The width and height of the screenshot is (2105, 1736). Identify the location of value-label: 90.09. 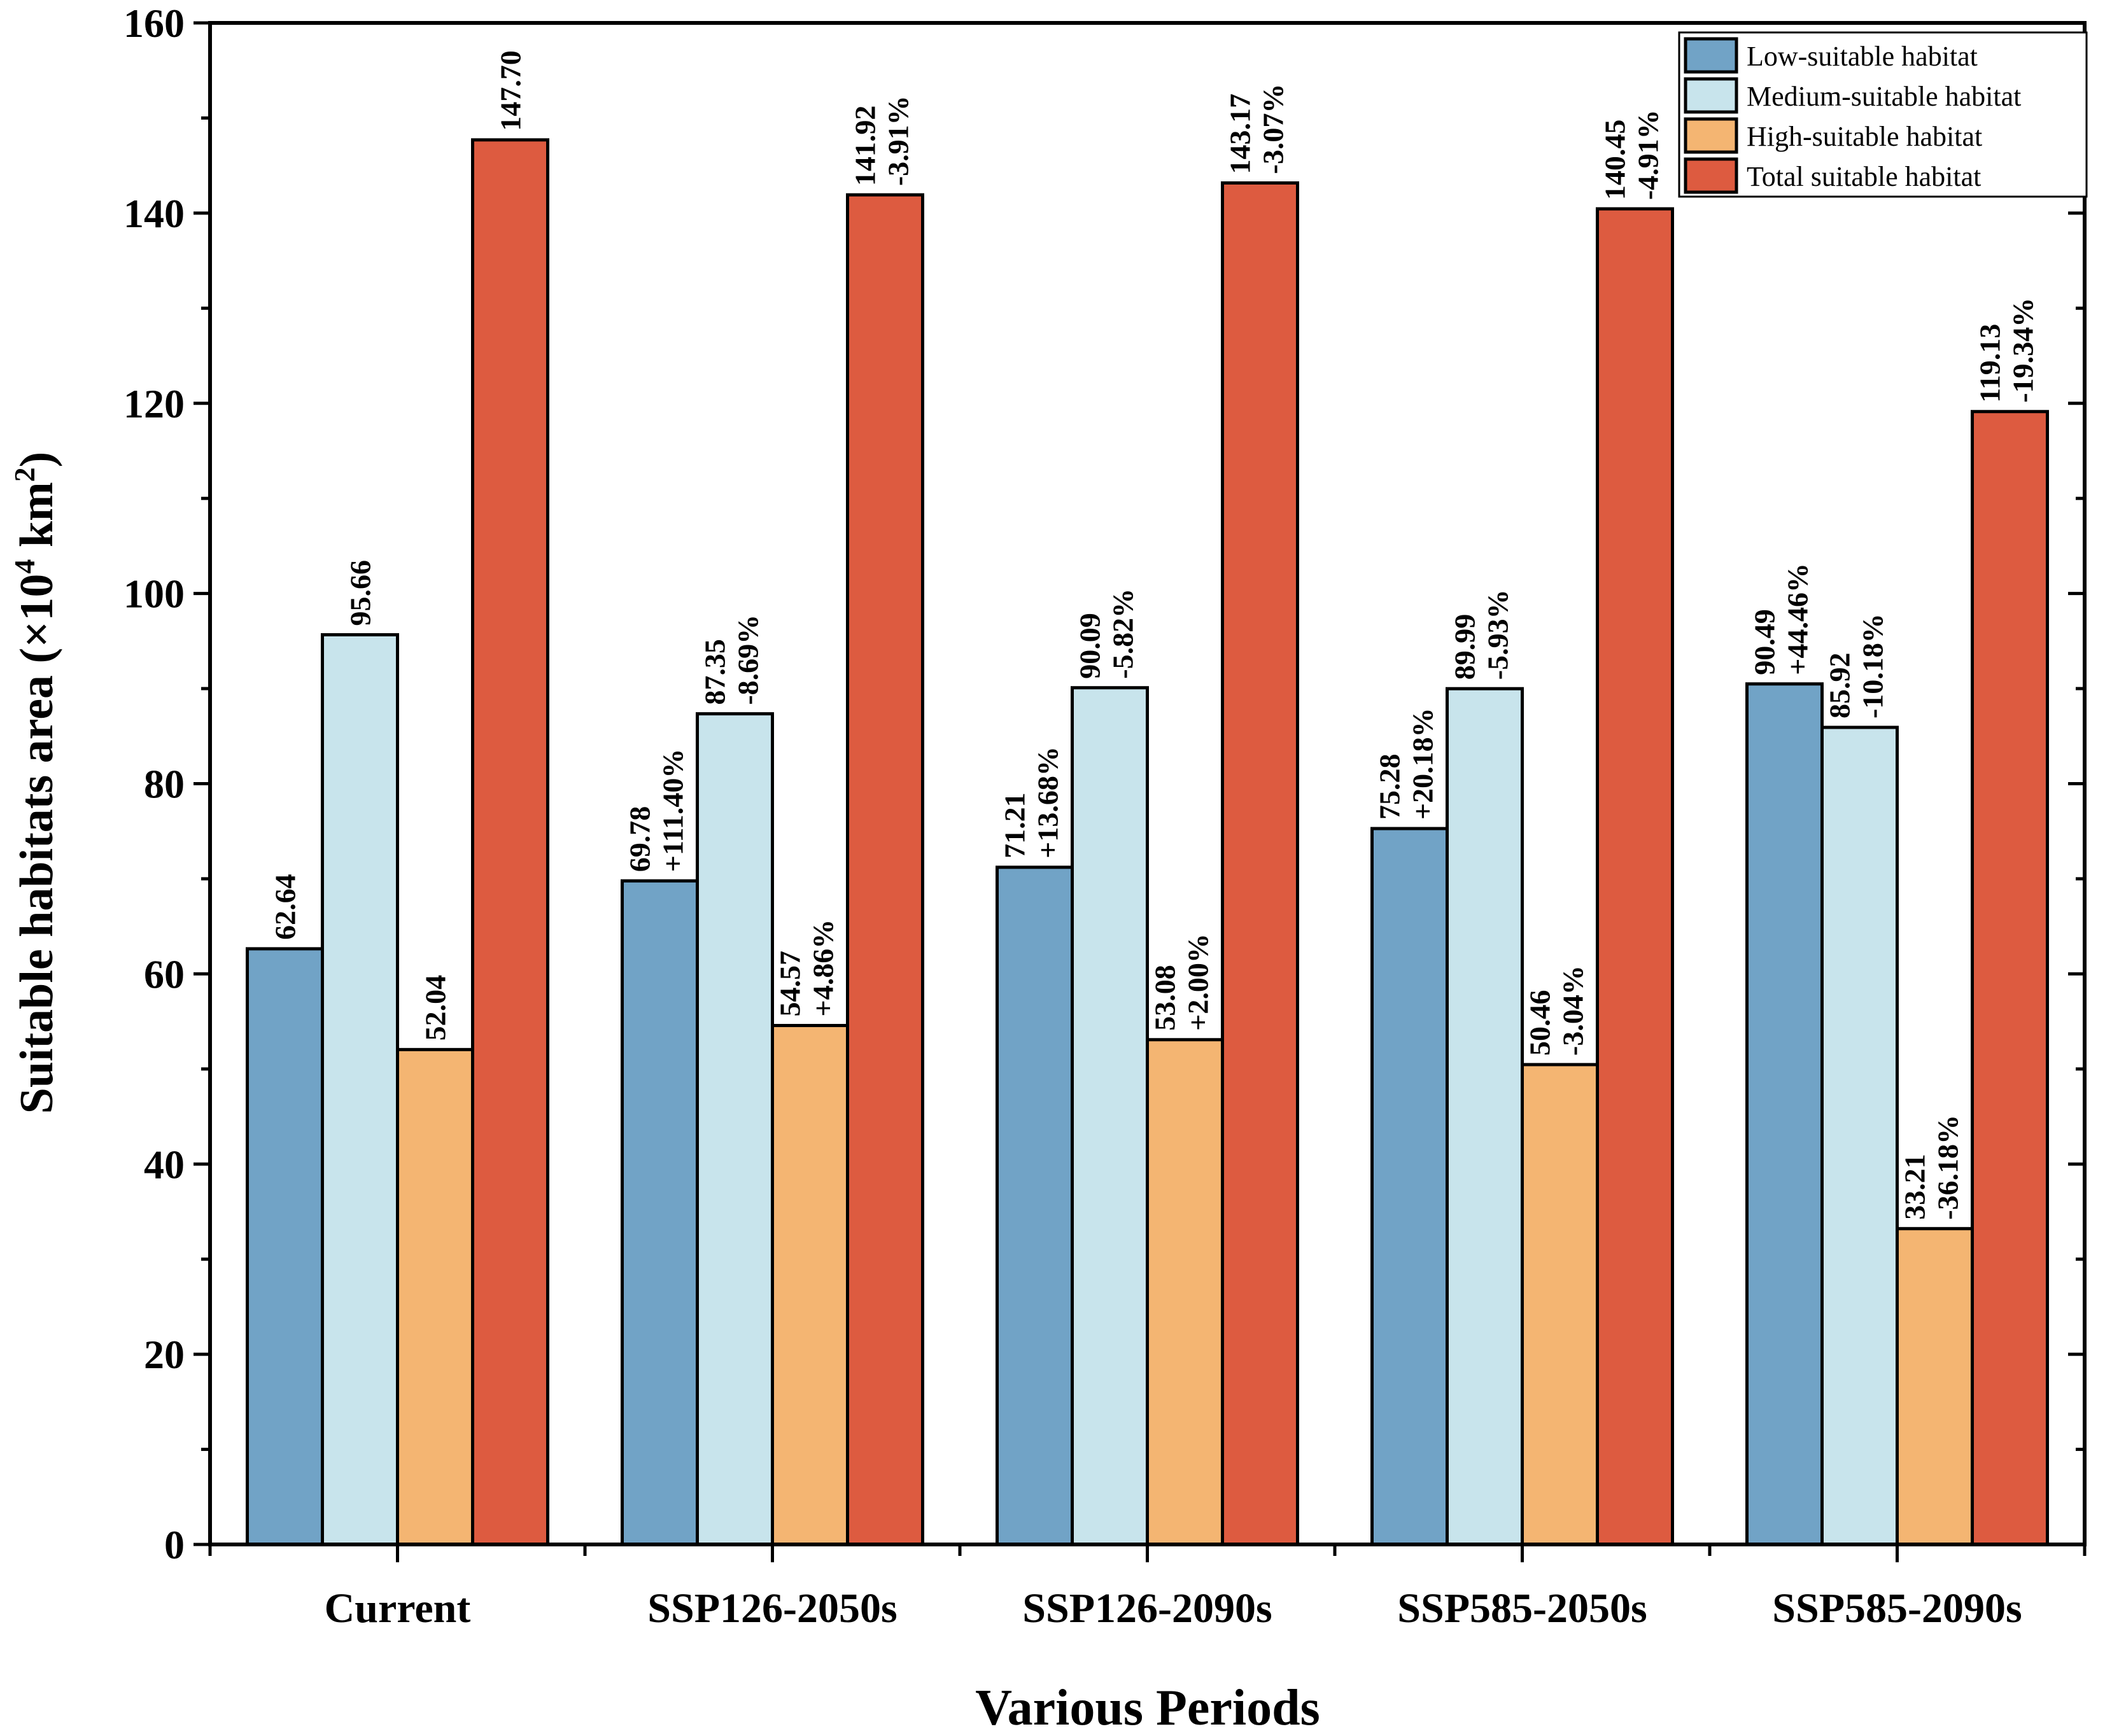
(1090, 646).